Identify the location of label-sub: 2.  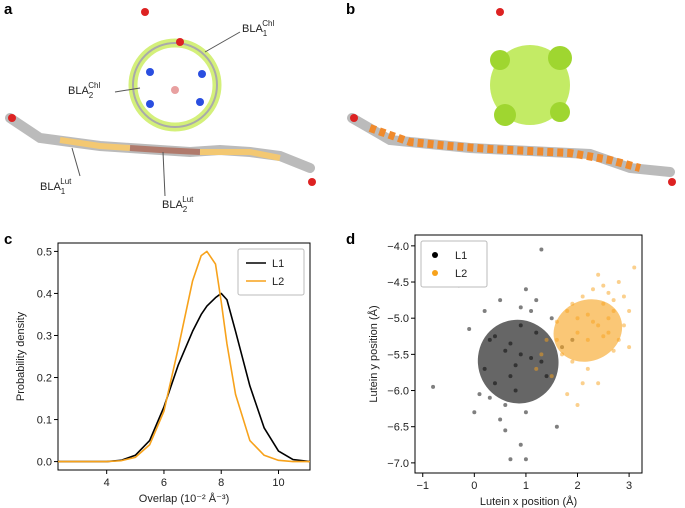
(91, 95).